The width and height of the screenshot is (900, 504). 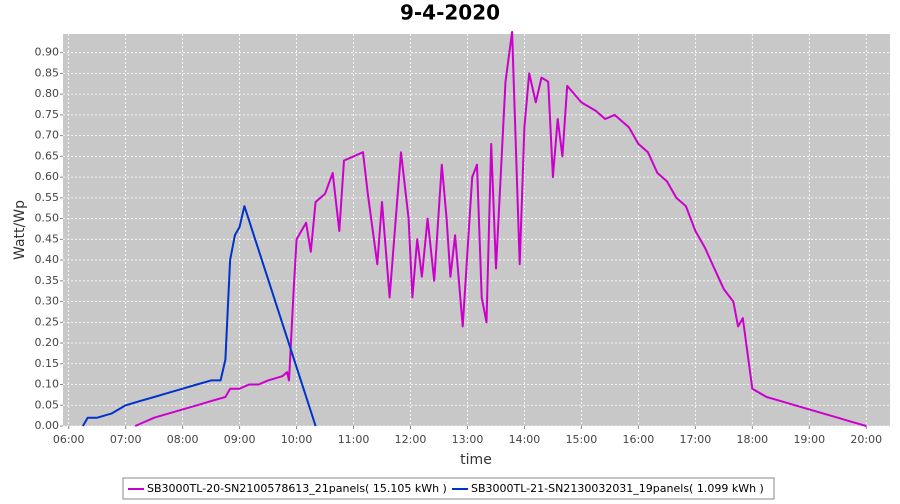 I want to click on y-tick-label: 0.70, so click(x=47, y=135).